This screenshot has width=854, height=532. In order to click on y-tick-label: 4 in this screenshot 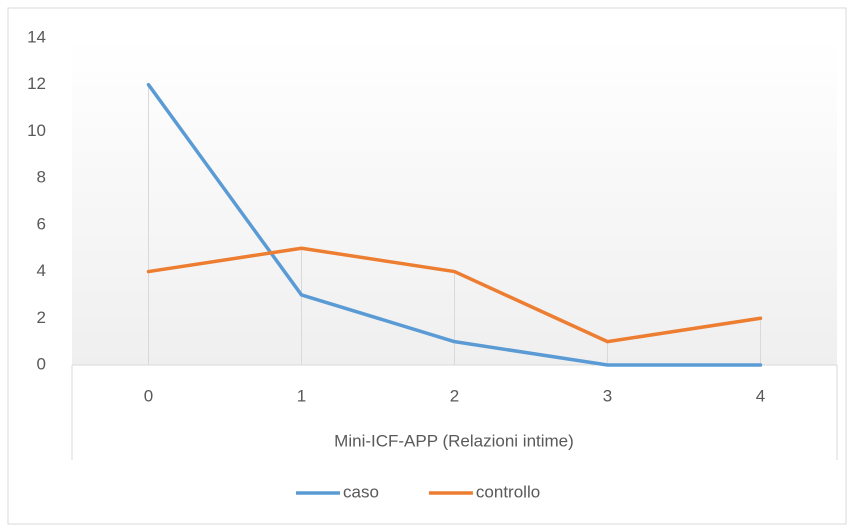, I will do `click(41, 270)`.